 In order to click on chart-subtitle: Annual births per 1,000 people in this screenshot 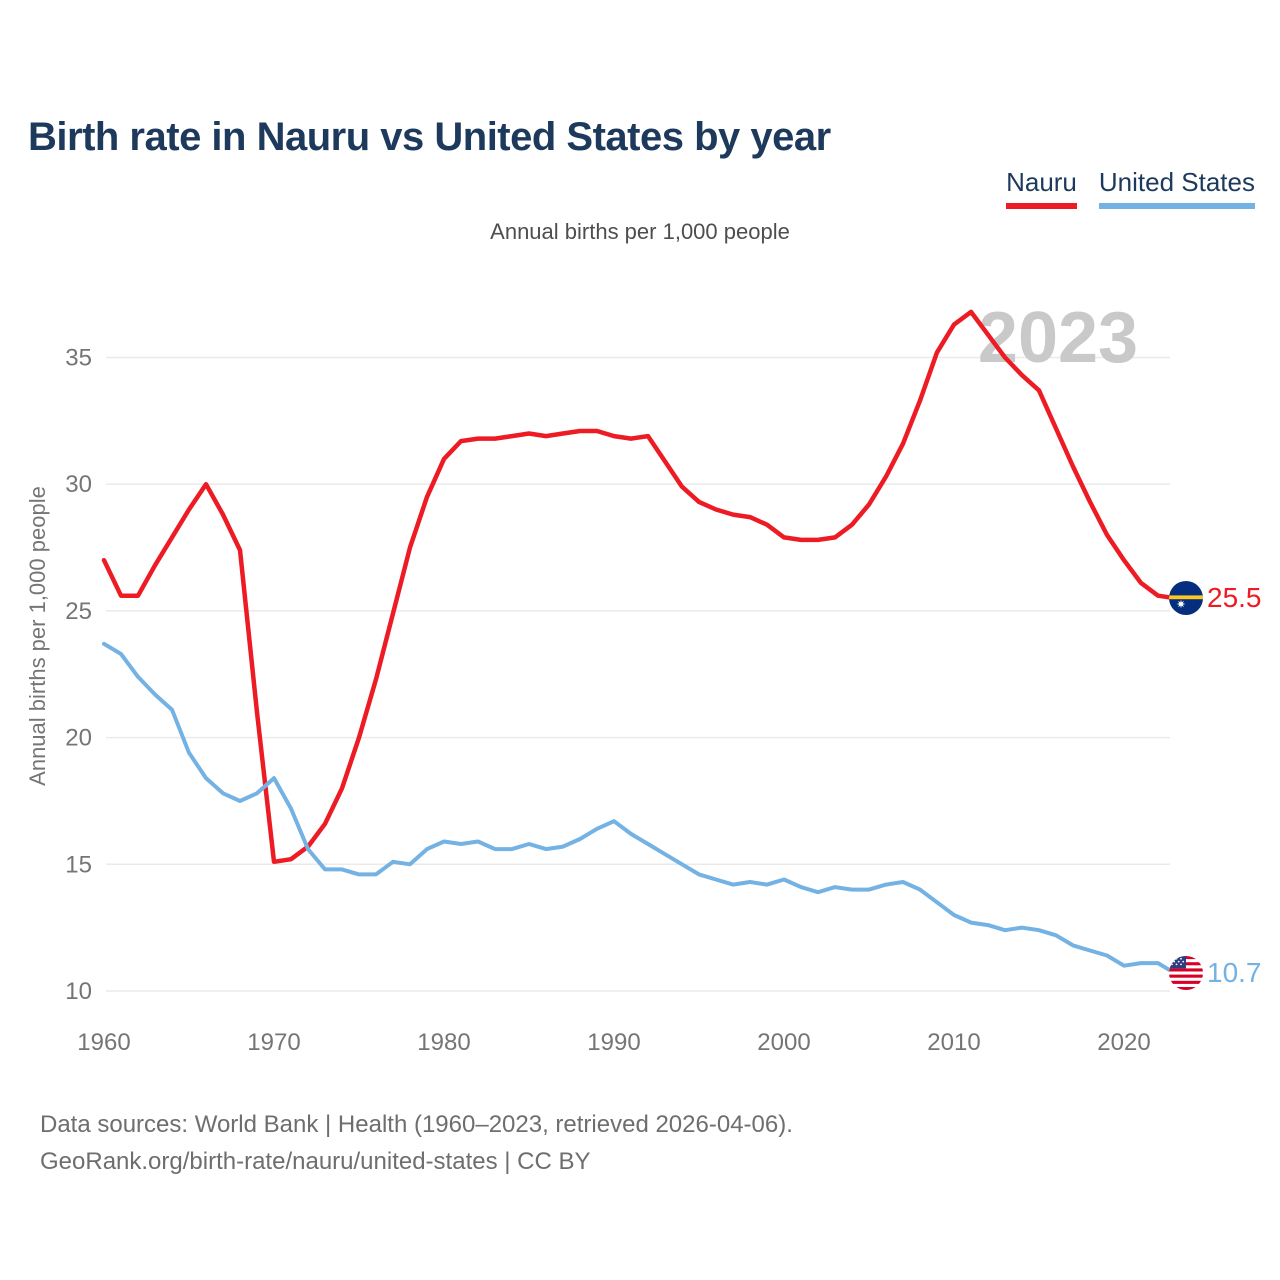, I will do `click(640, 231)`.